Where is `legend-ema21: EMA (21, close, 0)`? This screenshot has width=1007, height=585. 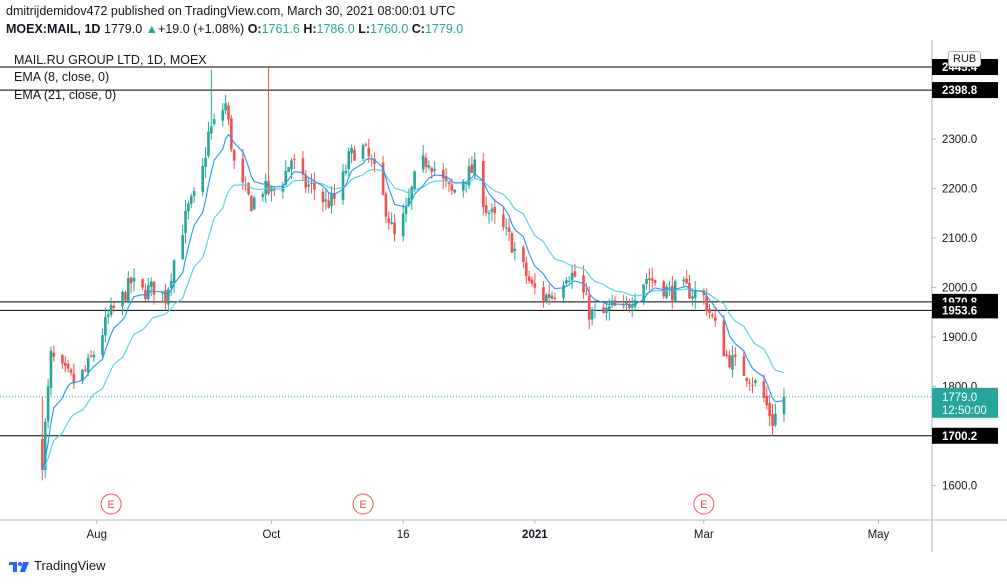
legend-ema21: EMA (21, close, 0) is located at coordinates (65, 95).